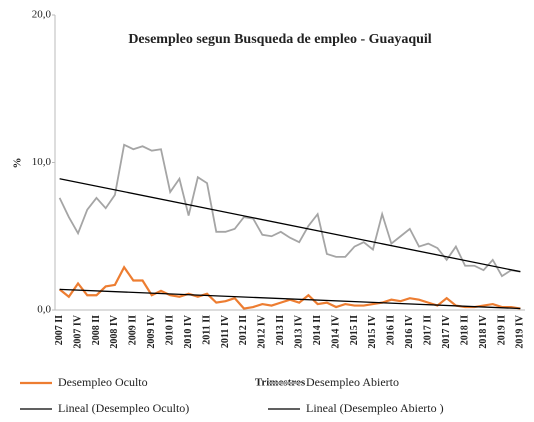 The height and width of the screenshot is (422, 534). What do you see at coordinates (59, 330) in the screenshot?
I see `x-tick-label: 2007 II` at bounding box center [59, 330].